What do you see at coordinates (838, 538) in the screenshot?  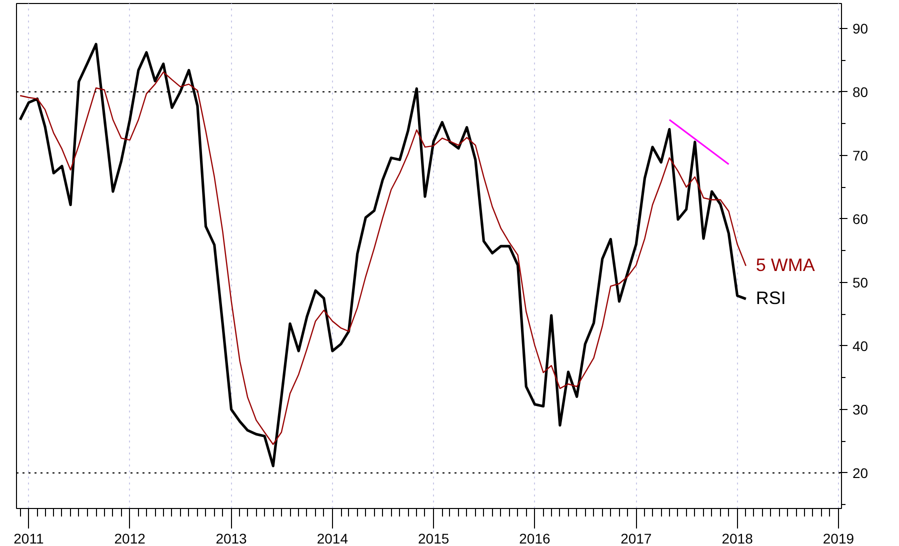 I see `x-tick-label: 2019` at bounding box center [838, 538].